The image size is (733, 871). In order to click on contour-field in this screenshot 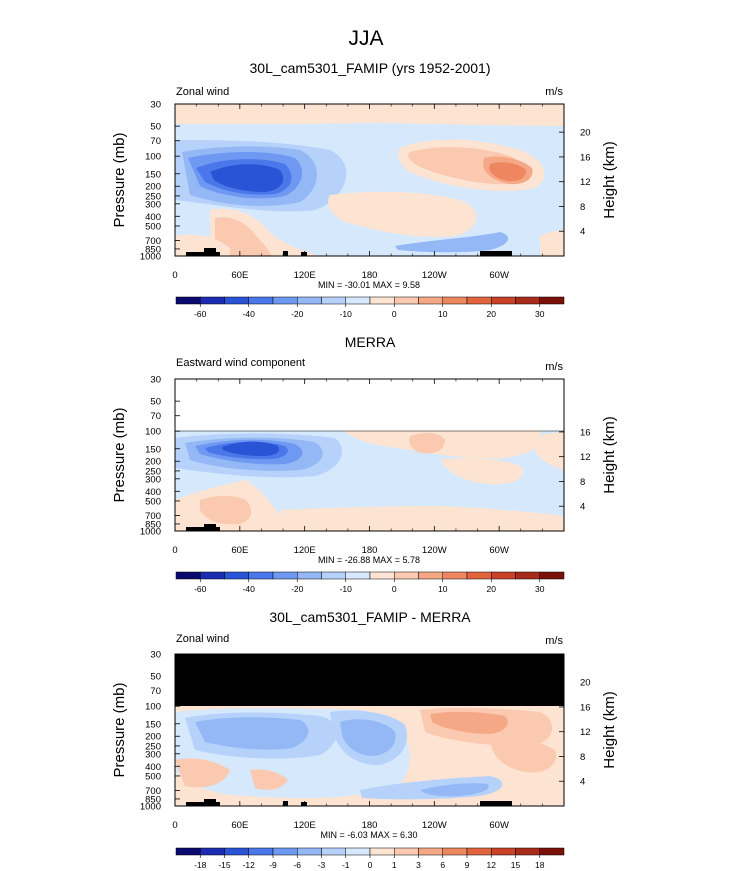, I will do `click(369, 730)`.